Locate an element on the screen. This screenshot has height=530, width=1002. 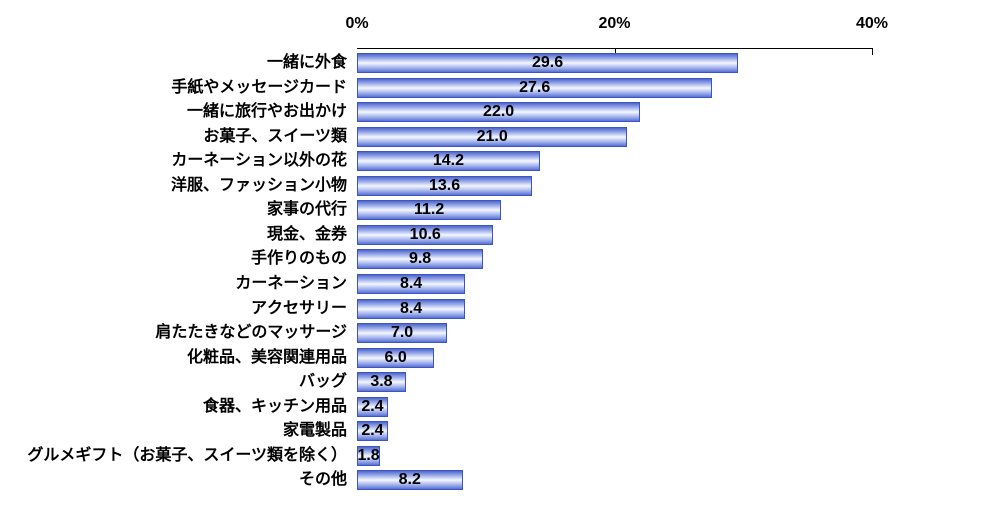
bar: 14.2 is located at coordinates (448, 161).